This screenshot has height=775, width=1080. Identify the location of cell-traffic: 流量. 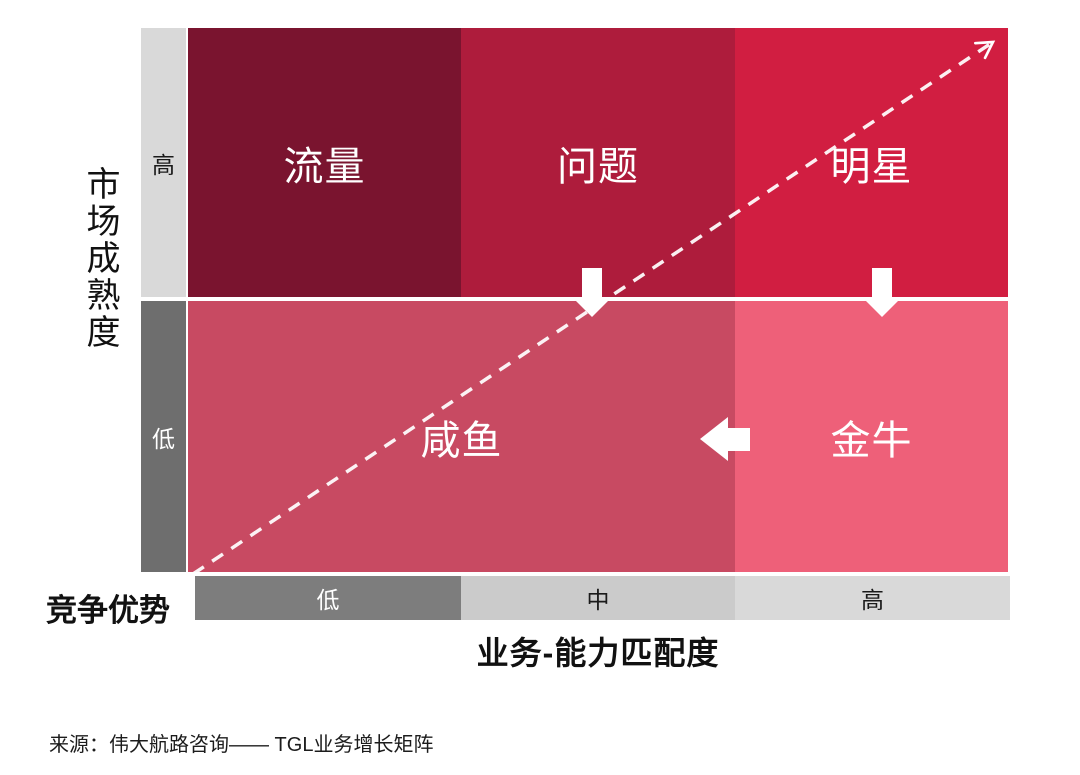
(324, 162).